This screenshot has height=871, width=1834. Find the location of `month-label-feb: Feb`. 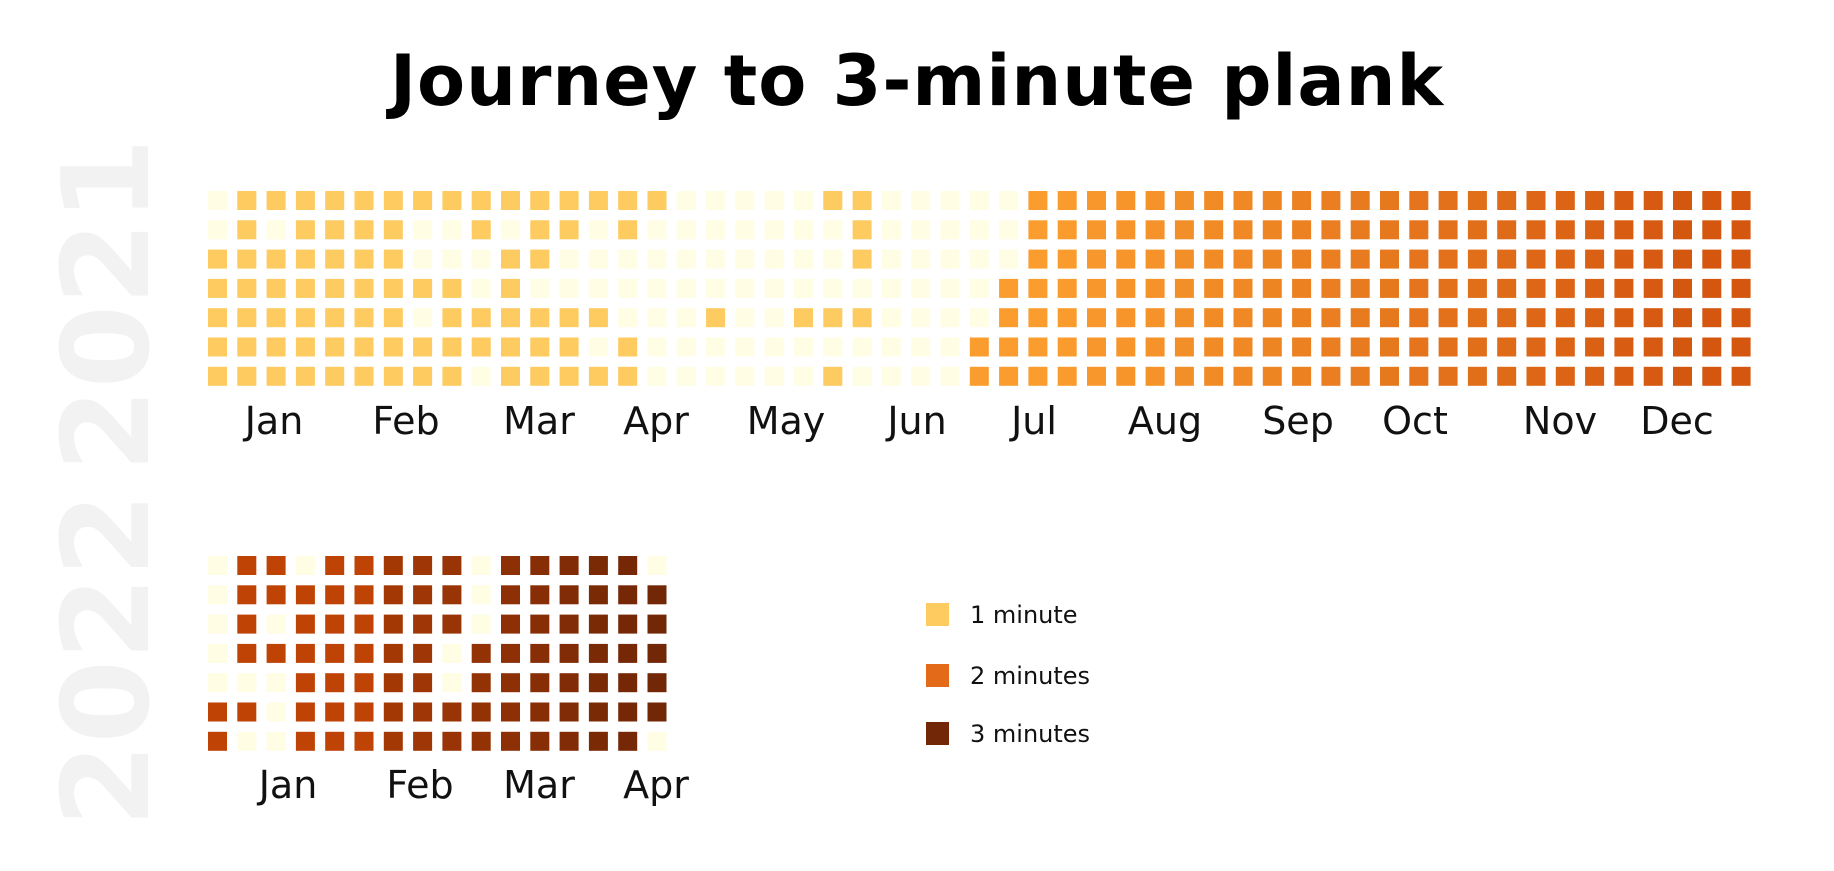

month-label-feb: Feb is located at coordinates (405, 421).